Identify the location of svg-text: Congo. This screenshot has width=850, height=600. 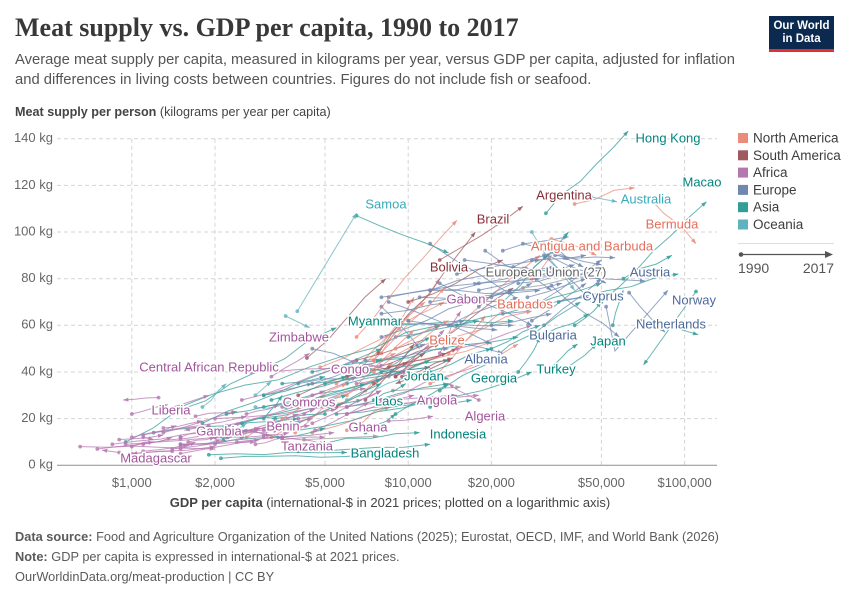
(350, 368).